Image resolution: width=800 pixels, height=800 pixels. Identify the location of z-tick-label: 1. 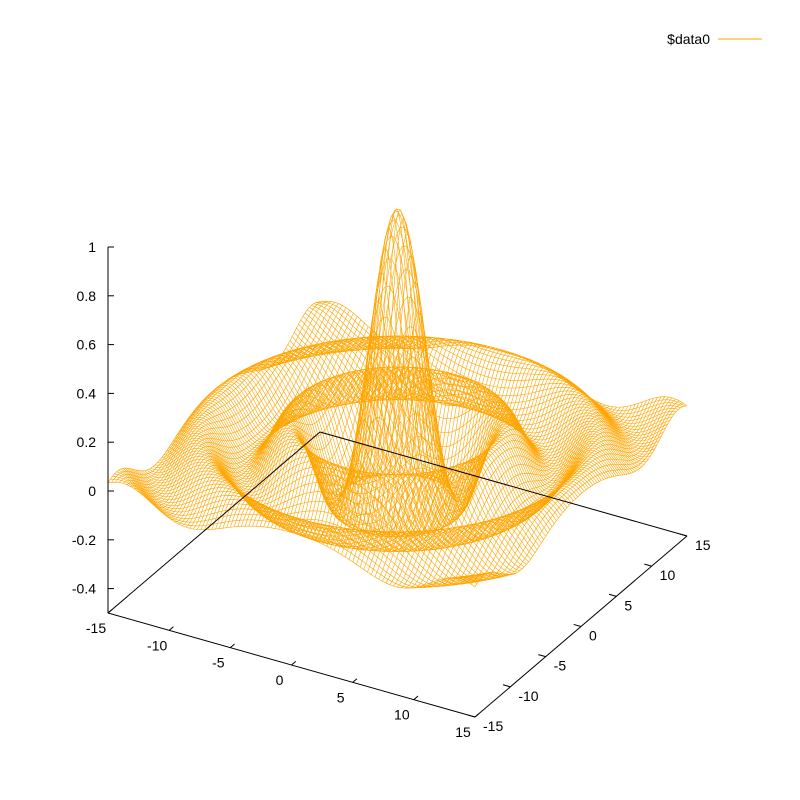
(92, 247).